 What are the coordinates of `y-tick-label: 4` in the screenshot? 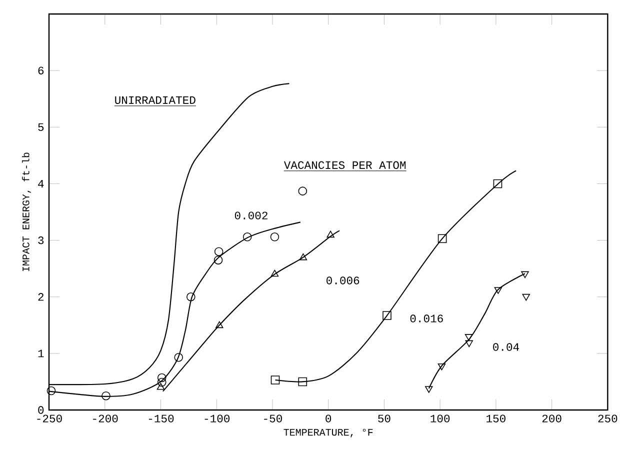 It's located at (41, 184).